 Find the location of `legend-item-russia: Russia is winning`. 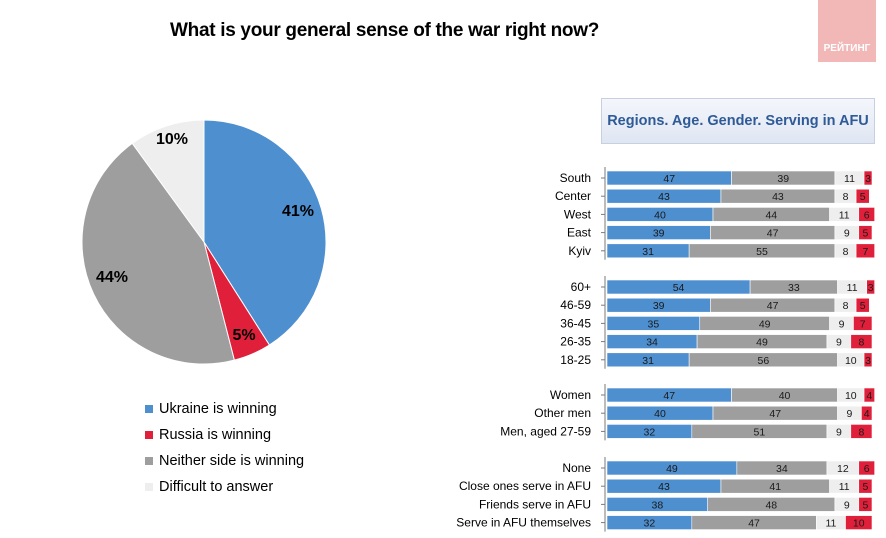

legend-item-russia: Russia is winning is located at coordinates (224, 435).